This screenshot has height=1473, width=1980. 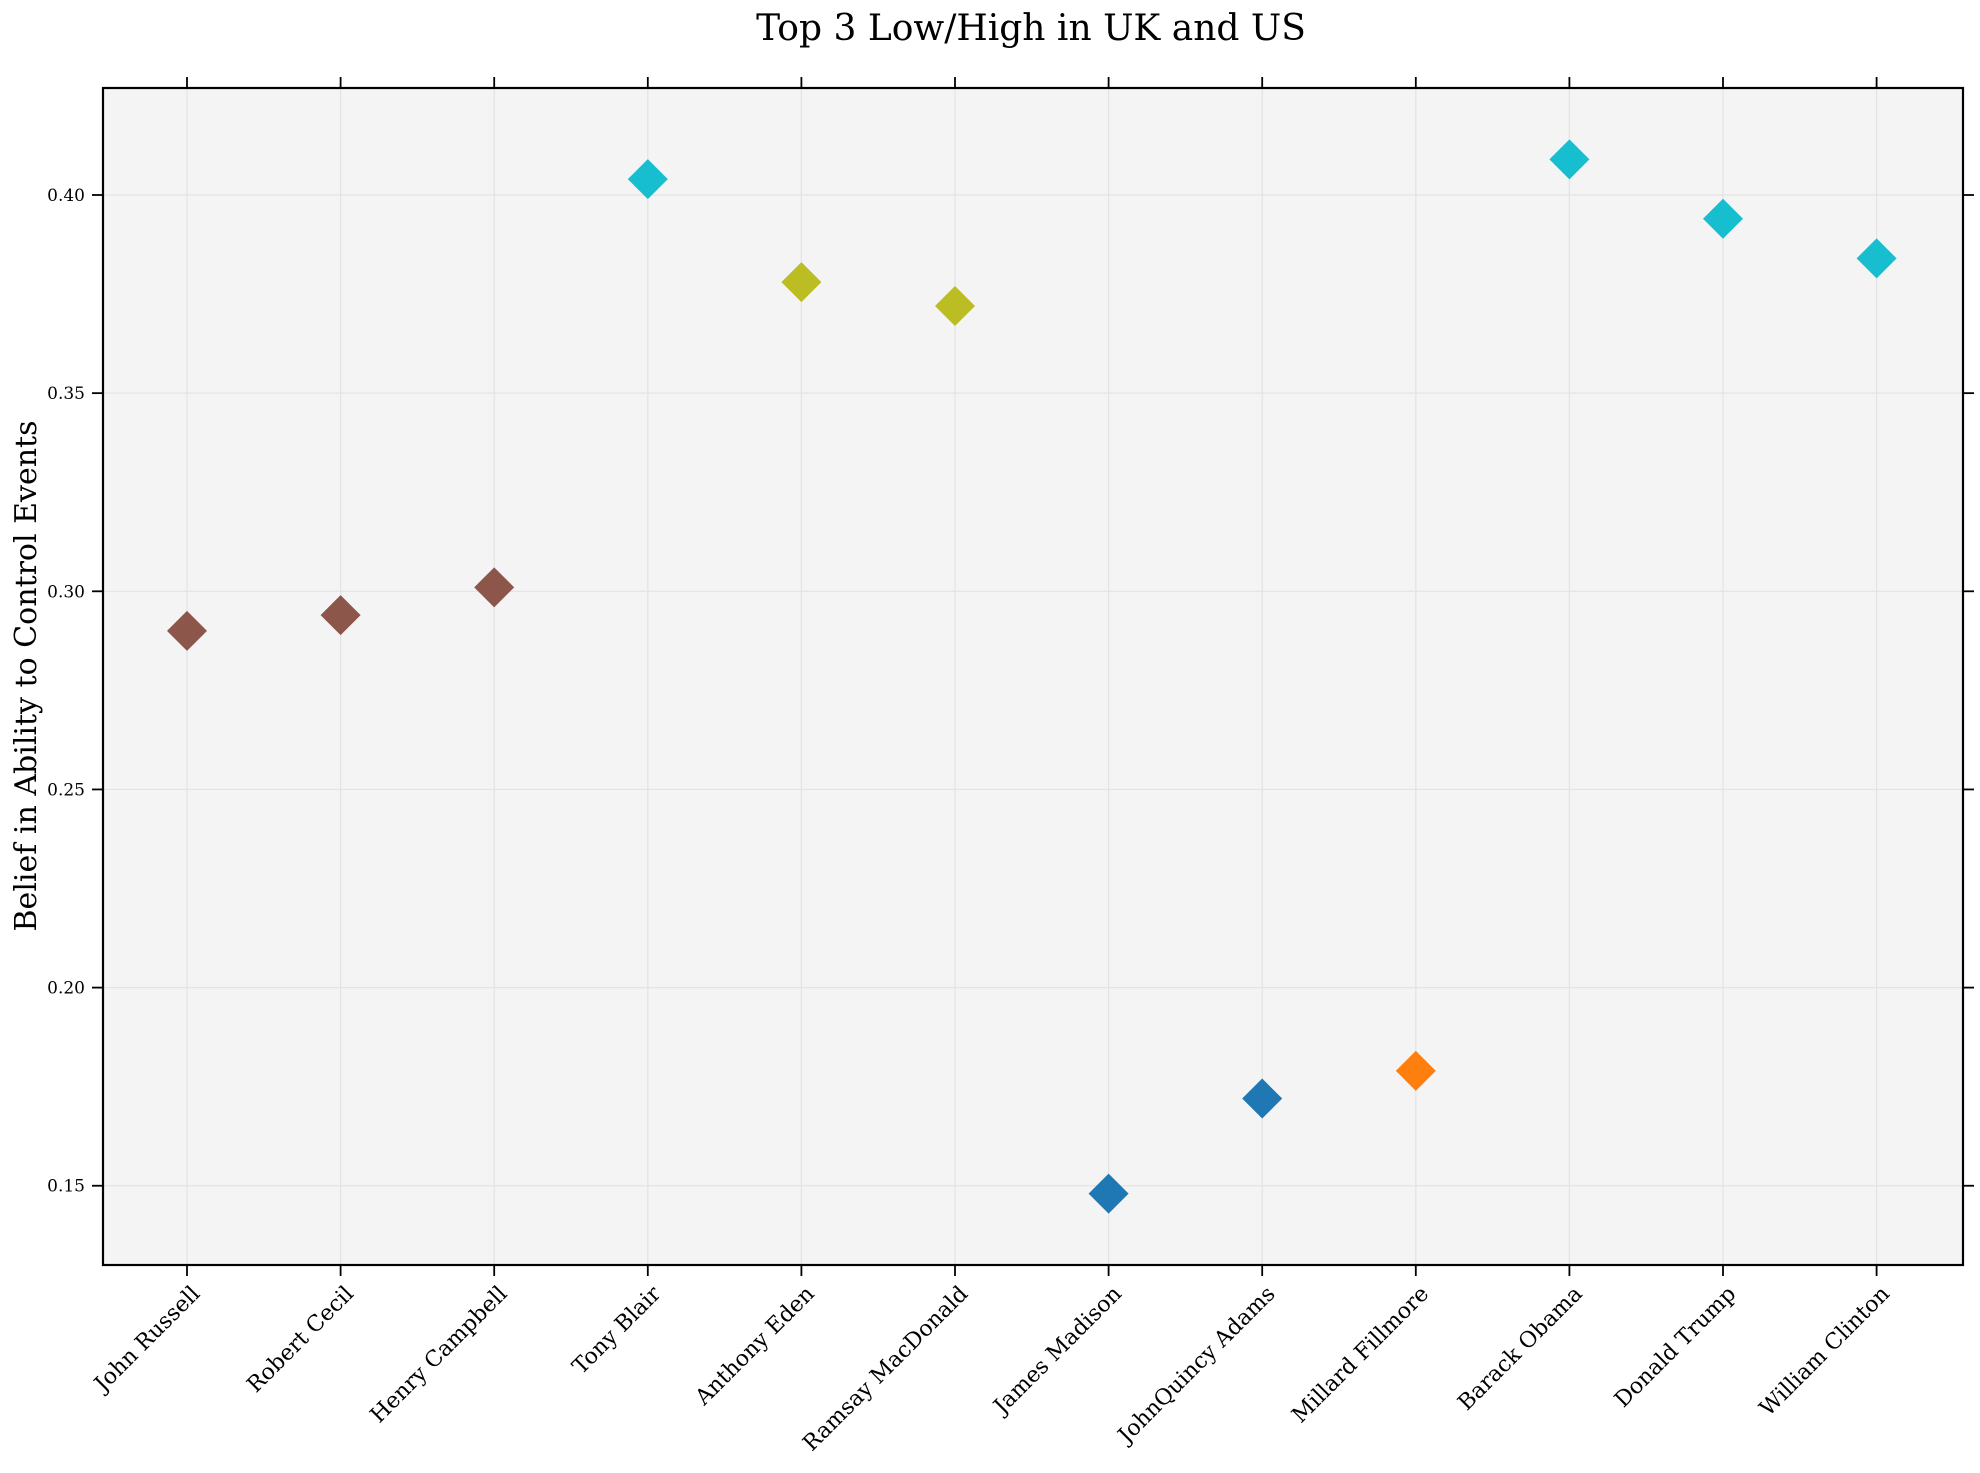 What do you see at coordinates (1675, 1347) in the screenshot?
I see `x-tick-label: Donald Trump` at bounding box center [1675, 1347].